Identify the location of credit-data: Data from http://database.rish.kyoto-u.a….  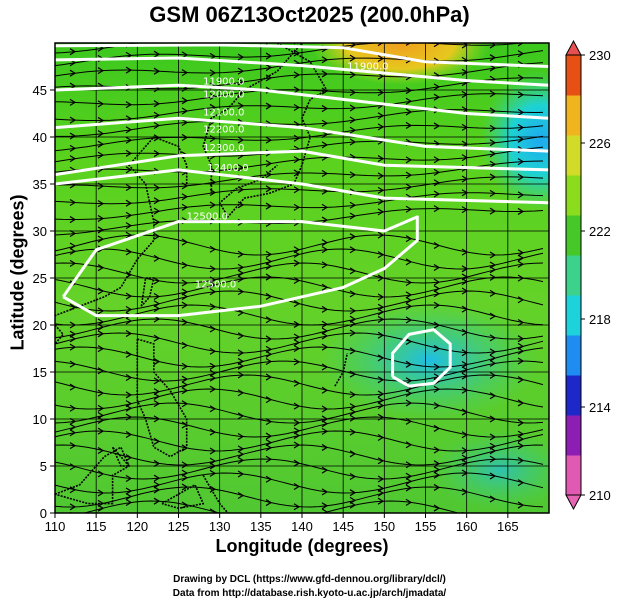
(309, 593).